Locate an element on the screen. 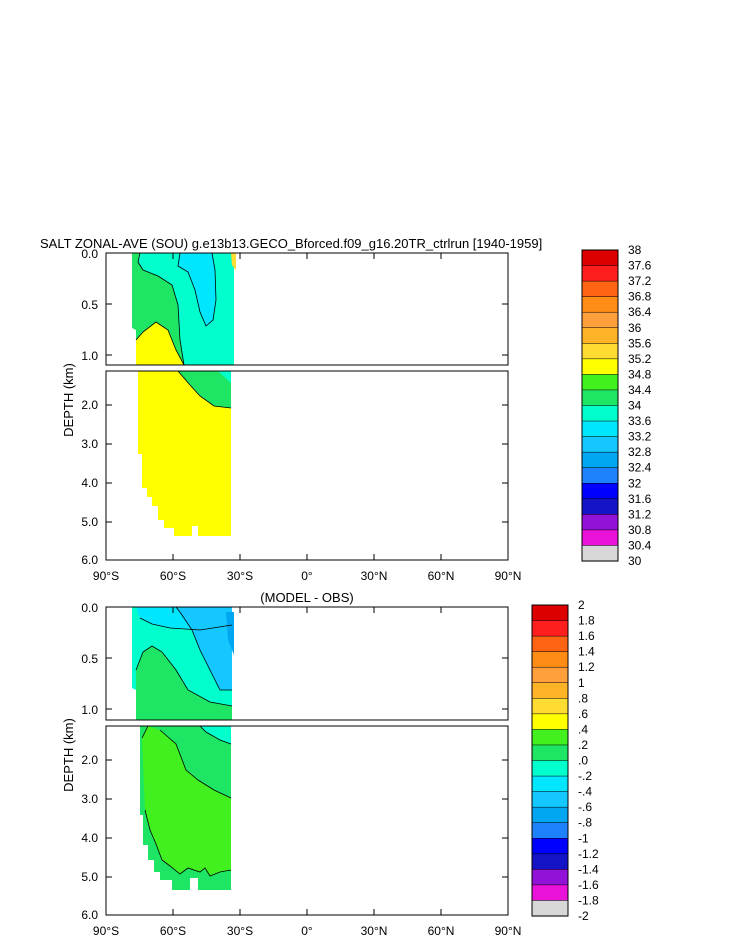 The image size is (733, 945). diff-region--0.6 is located at coordinates (230, 633).